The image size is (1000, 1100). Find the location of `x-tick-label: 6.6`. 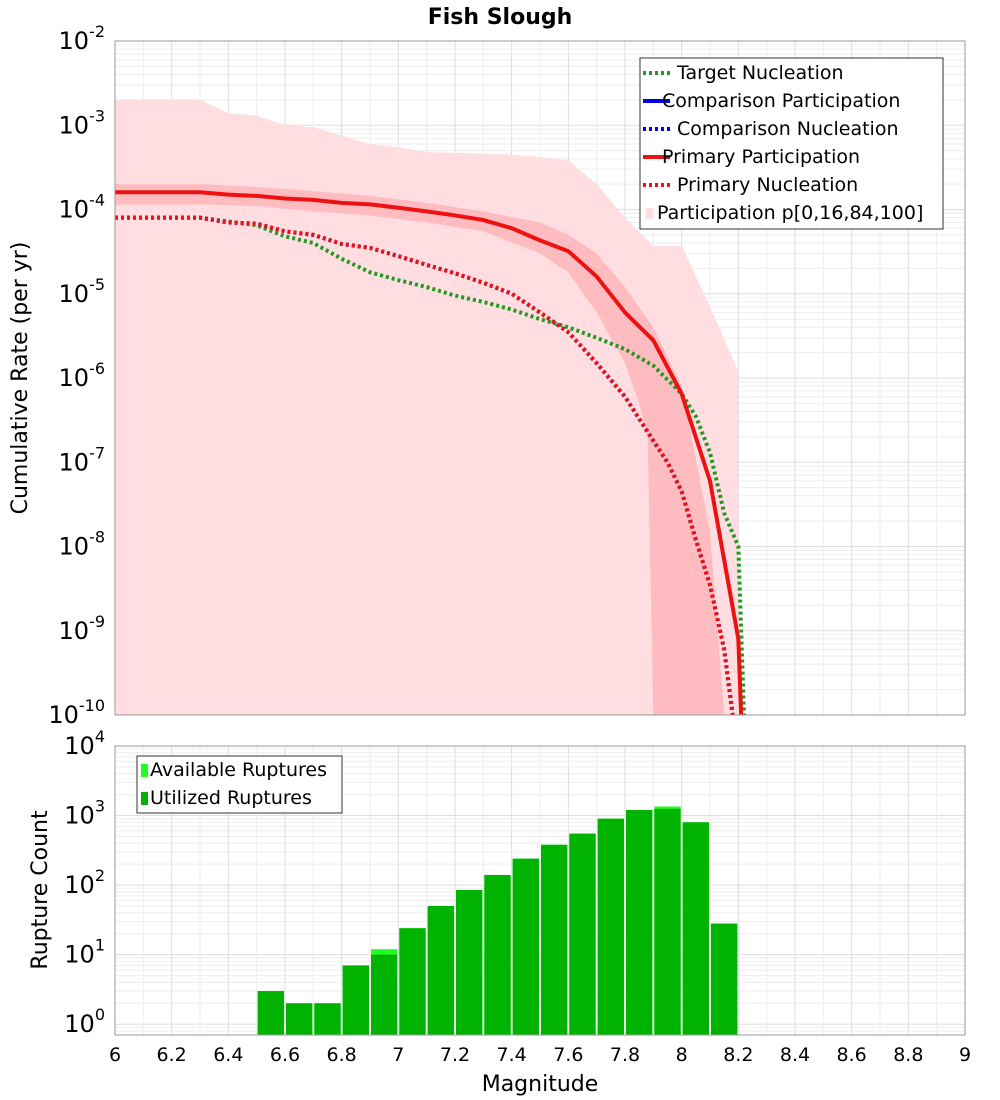

x-tick-label: 6.6 is located at coordinates (285, 1055).